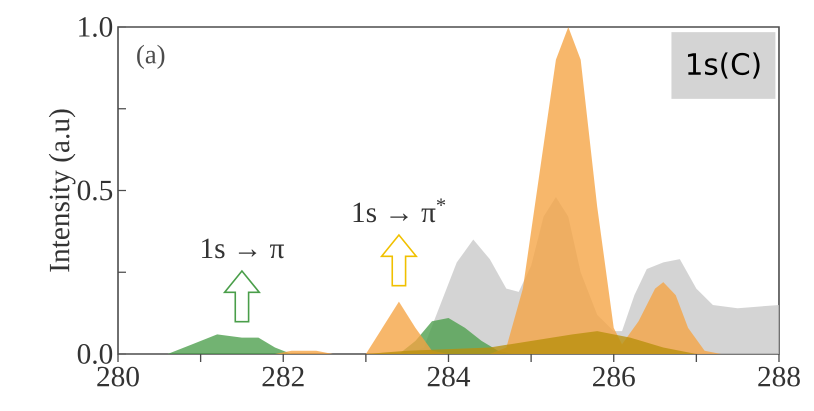 This screenshot has width=814, height=411. Describe the element at coordinates (95, 190) in the screenshot. I see `y-tick-label: 0.5` at that location.